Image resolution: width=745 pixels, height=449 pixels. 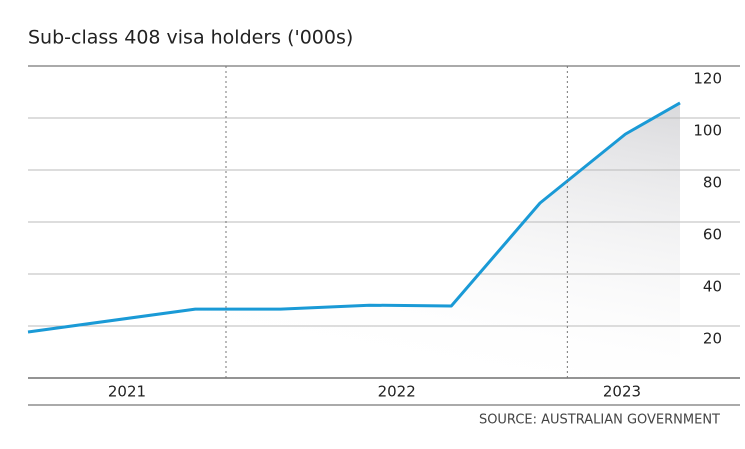 What do you see at coordinates (712, 287) in the screenshot?
I see `y-tick-label: 40` at bounding box center [712, 287].